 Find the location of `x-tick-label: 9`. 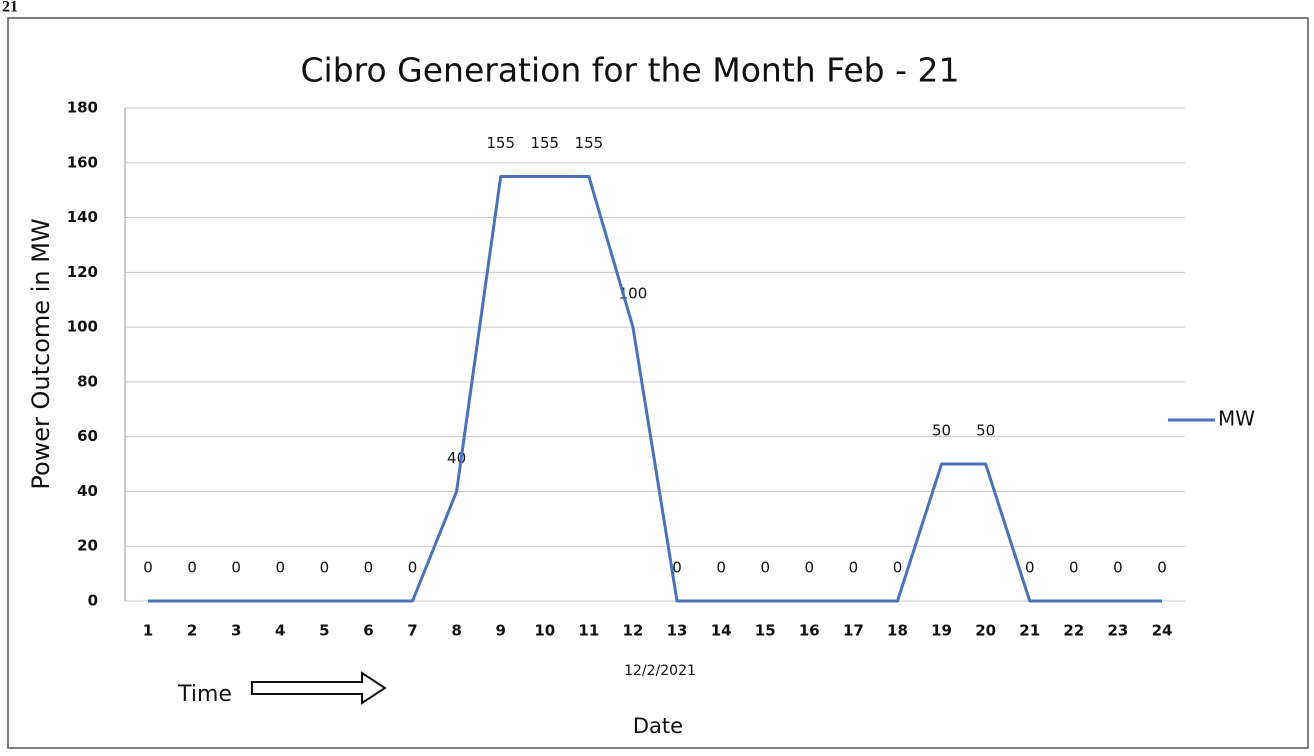

x-tick-label: 9 is located at coordinates (500, 631).